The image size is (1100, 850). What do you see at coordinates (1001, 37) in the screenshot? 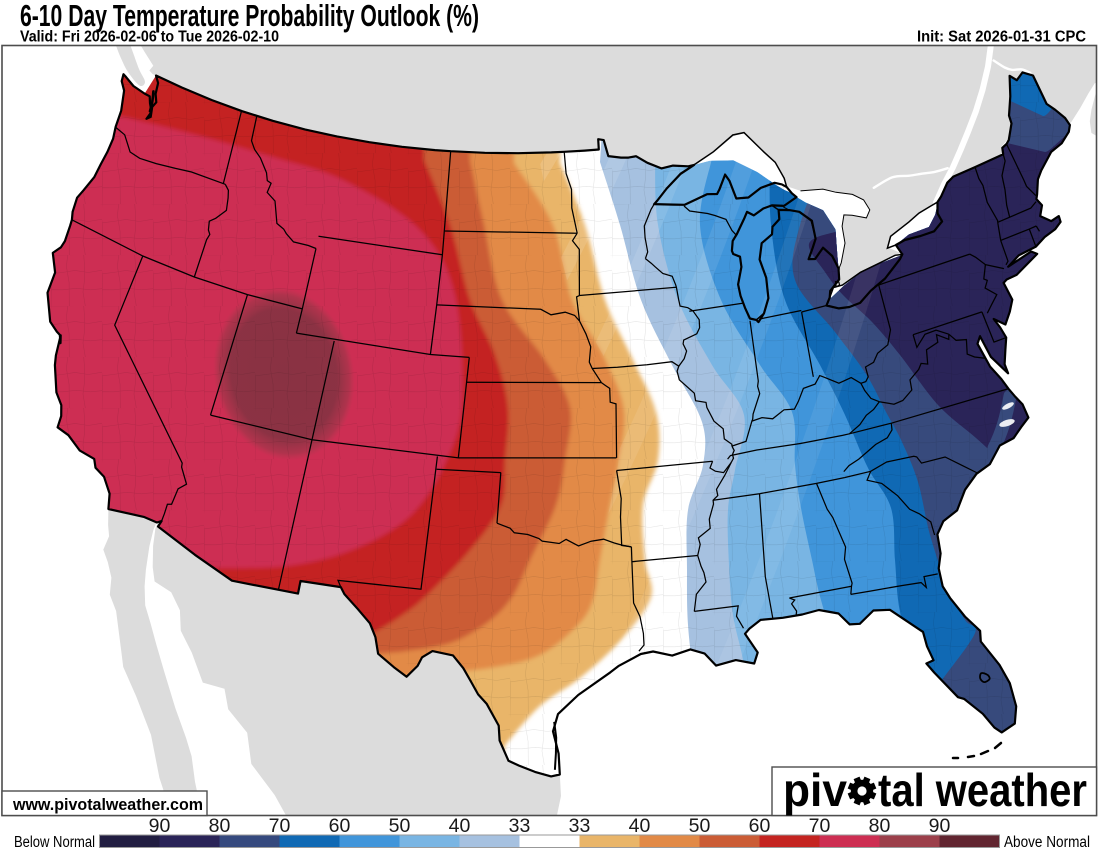
I see `svg-text: Init: Sat 2026-01-31 CPC` at bounding box center [1001, 37].